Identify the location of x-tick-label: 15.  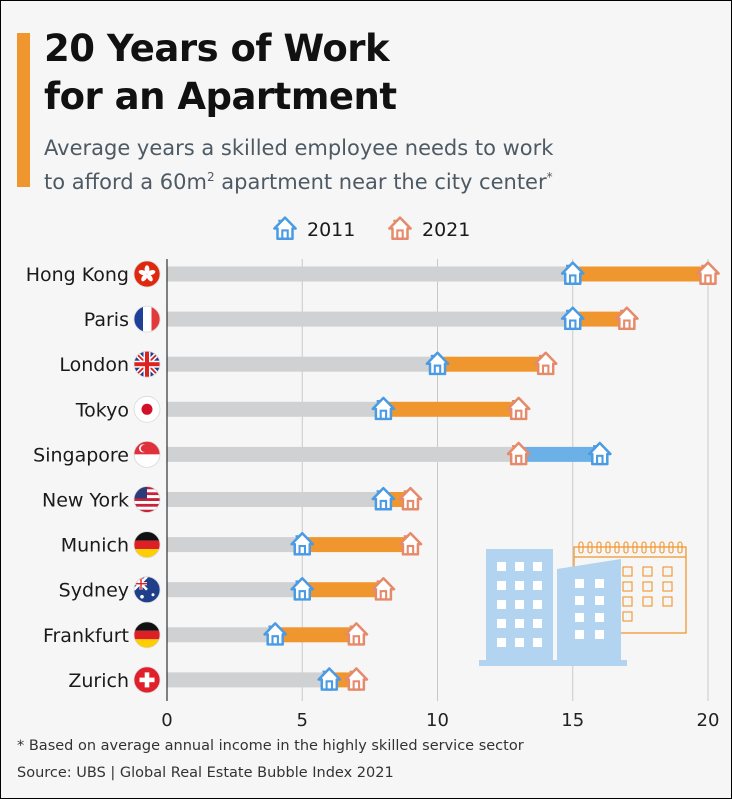
(572, 720).